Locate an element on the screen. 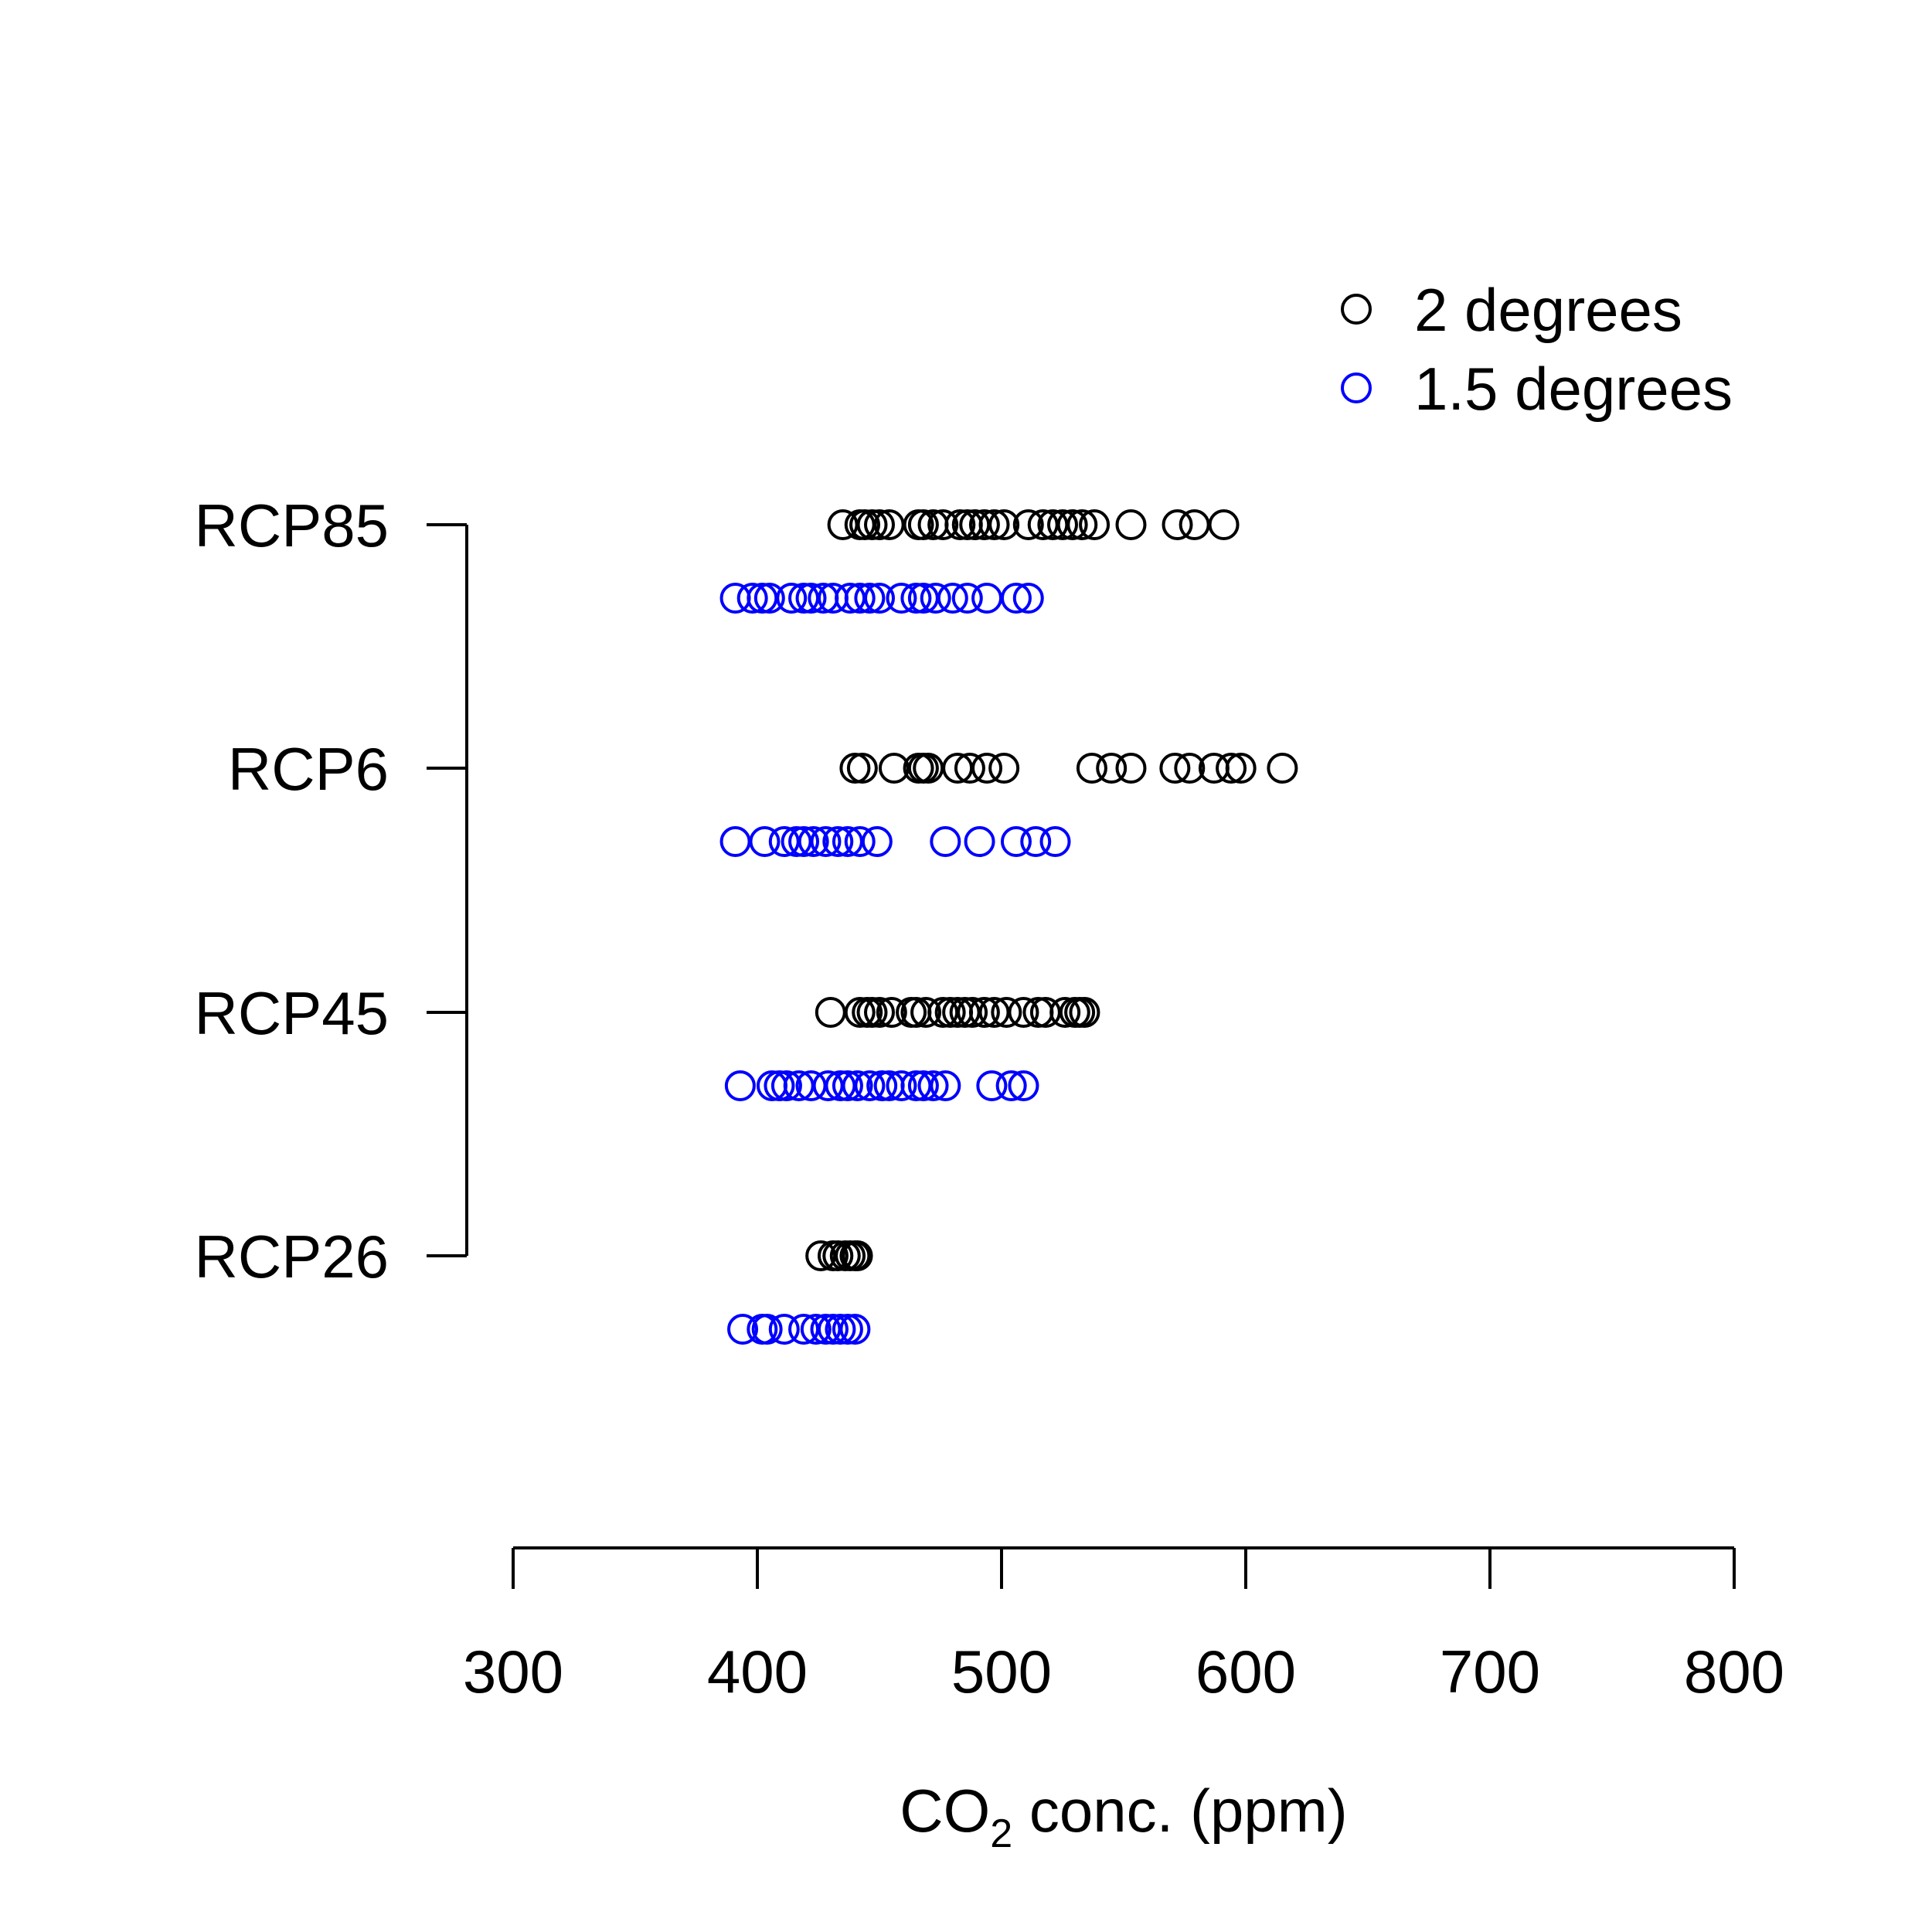  y-axis-ticks: RCP26 RCP45 RCP6 RCP85 is located at coordinates (331, 892).